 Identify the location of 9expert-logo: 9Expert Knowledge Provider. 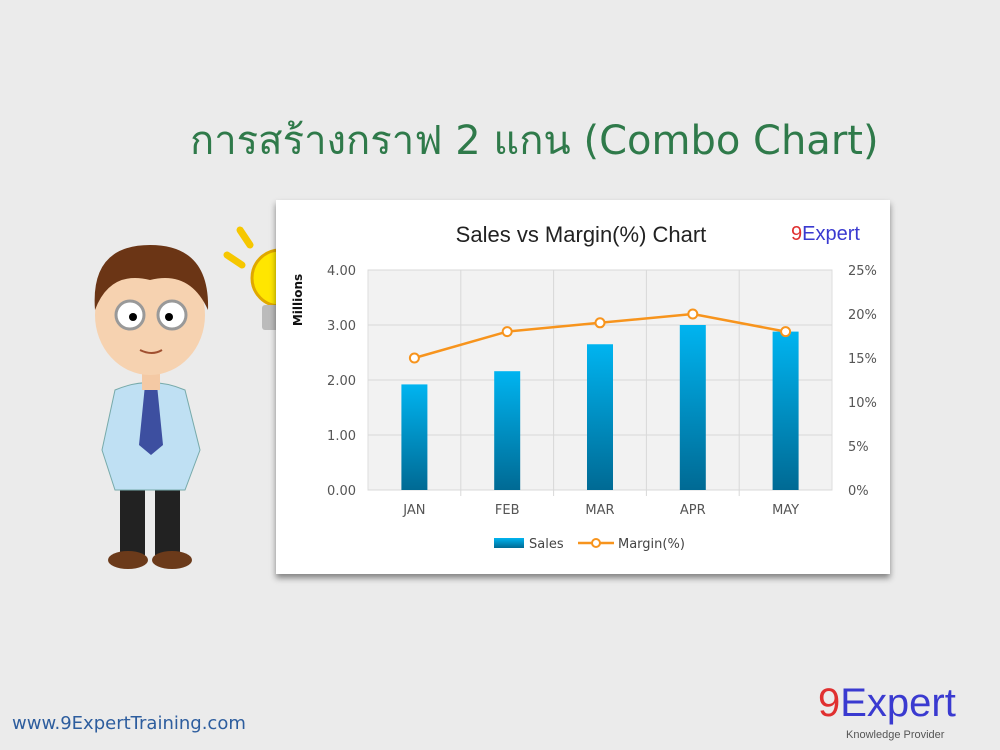
(887, 711).